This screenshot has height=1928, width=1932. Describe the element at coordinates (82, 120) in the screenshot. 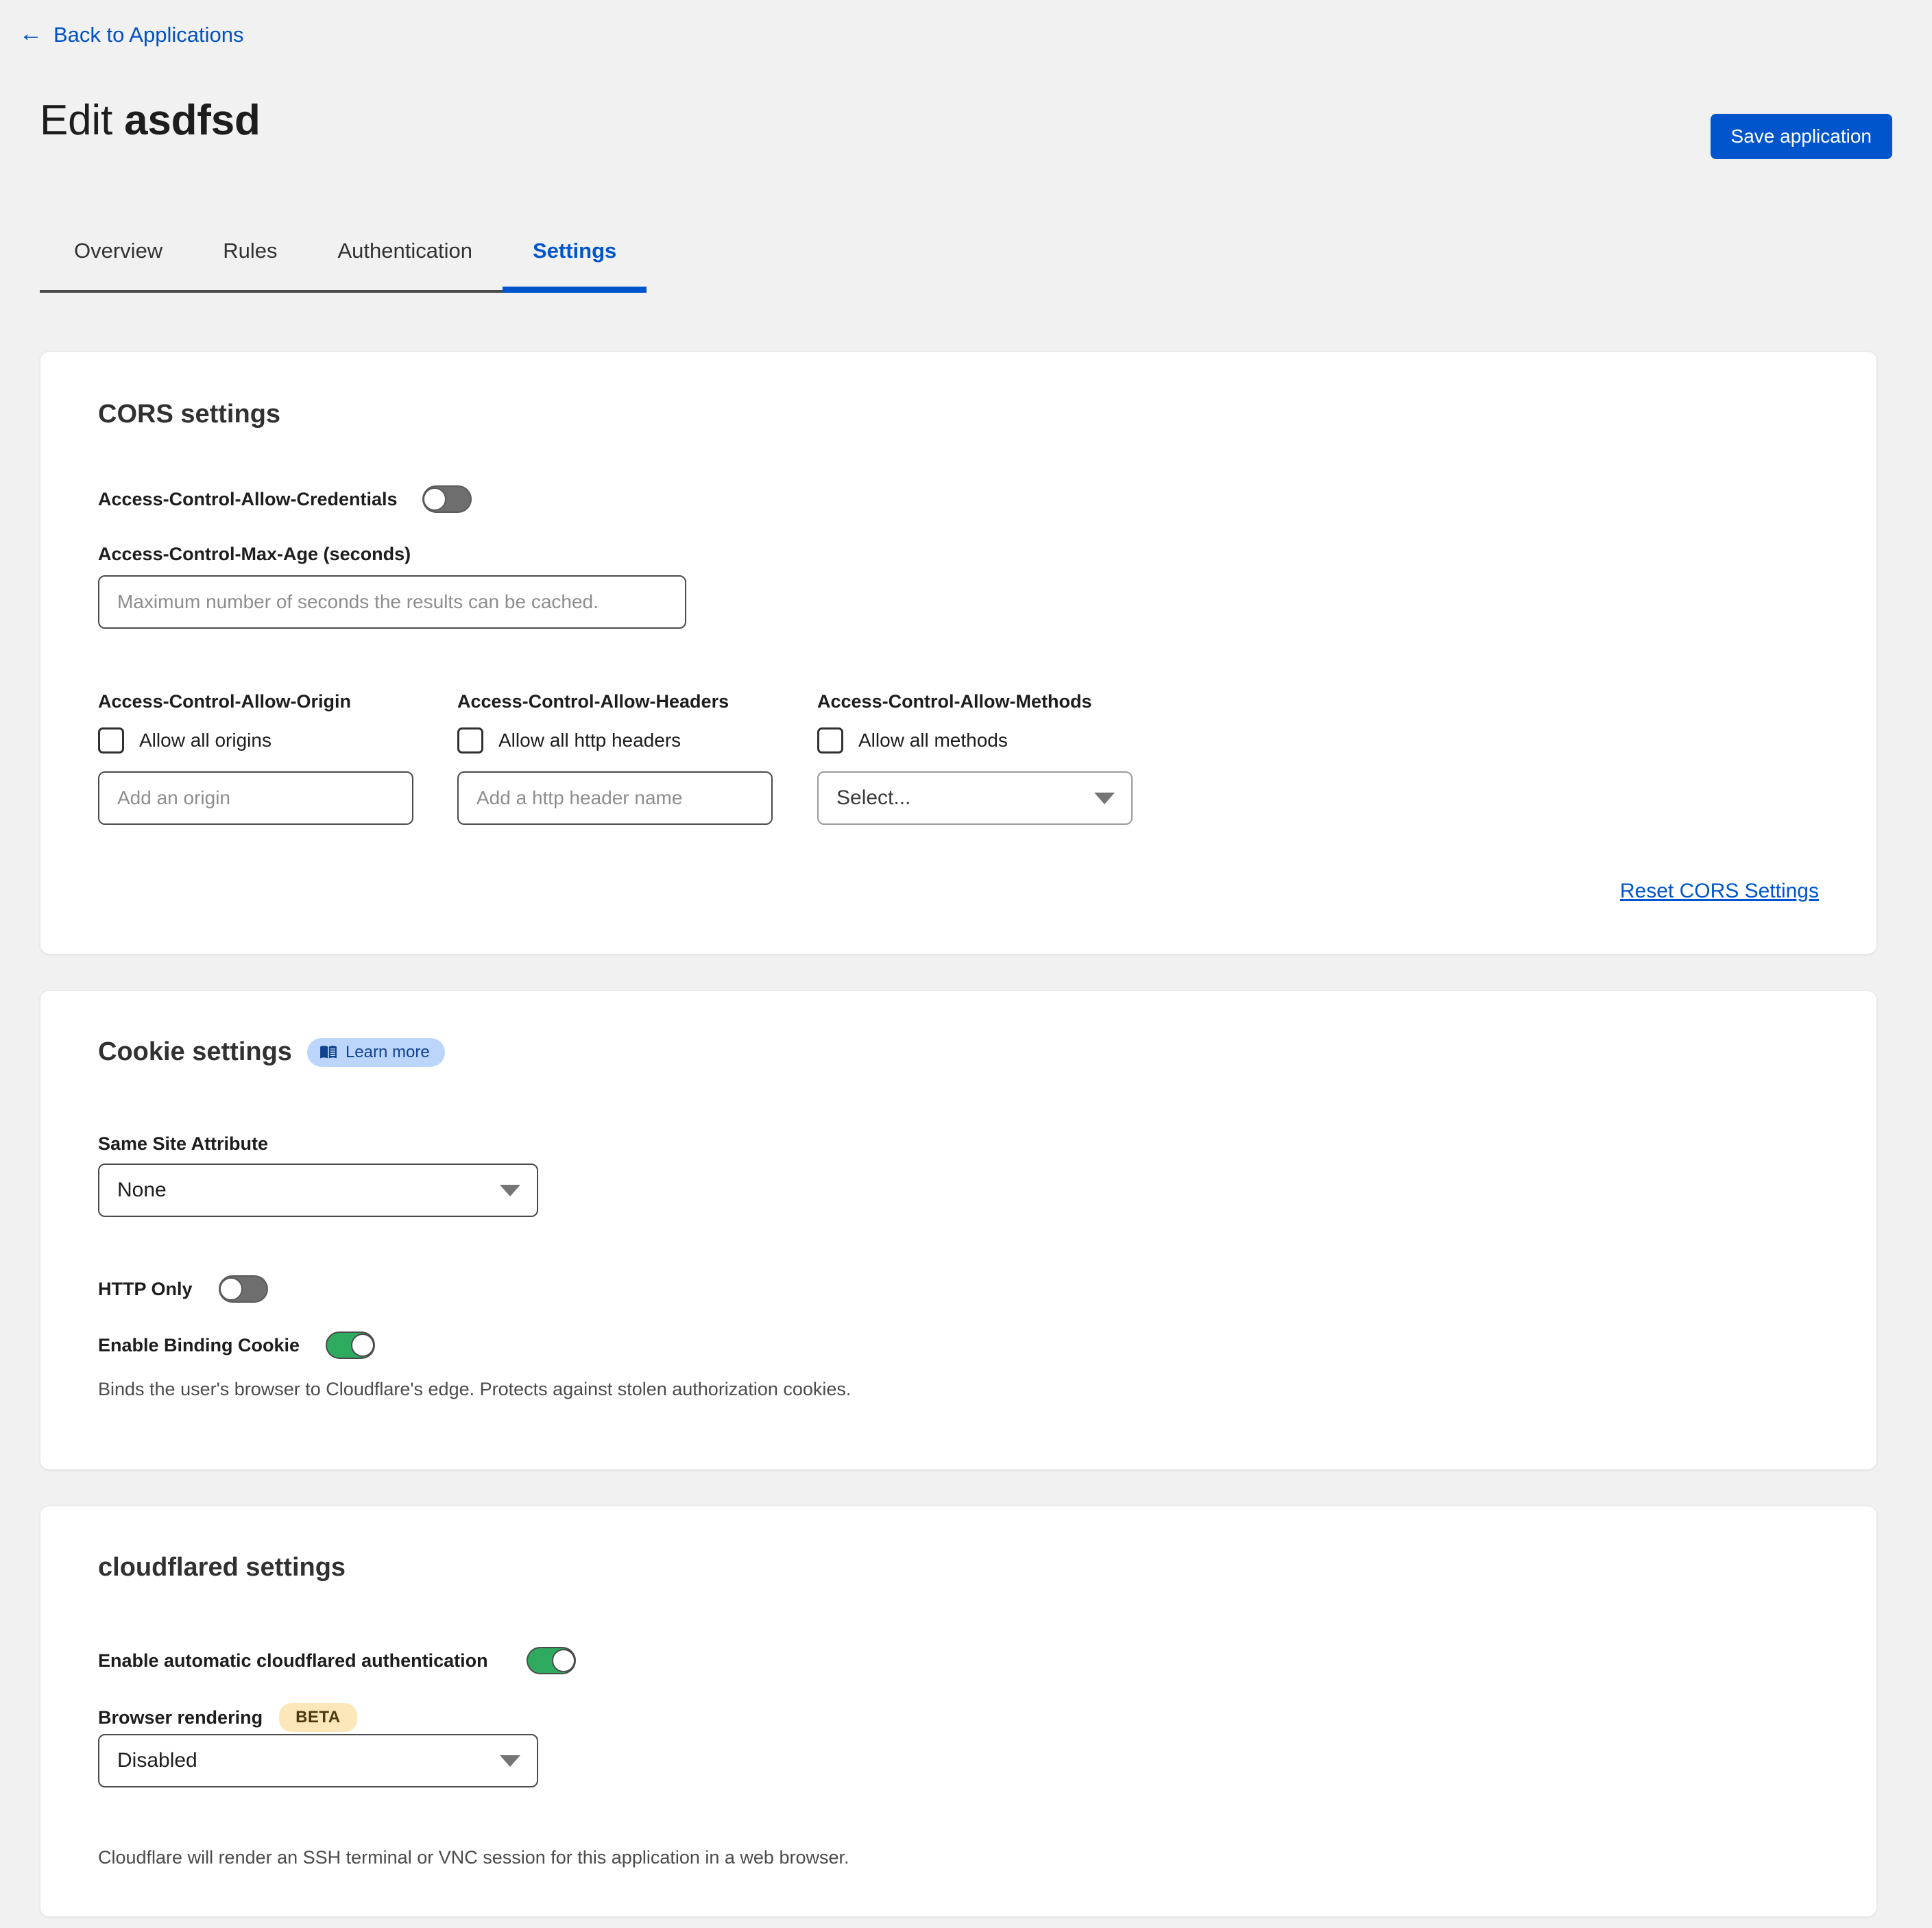

I see `page-title-prefix: Edit` at that location.